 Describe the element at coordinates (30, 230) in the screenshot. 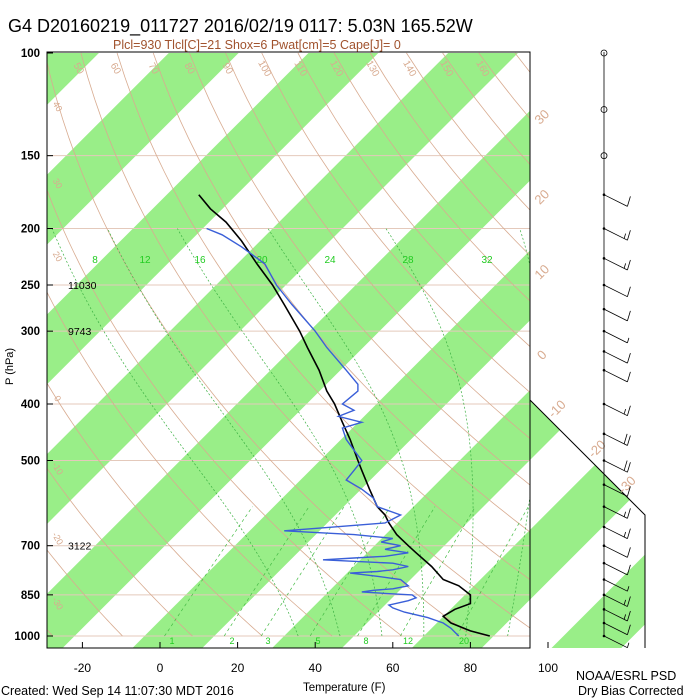

I see `y-tick-label: 200` at that location.